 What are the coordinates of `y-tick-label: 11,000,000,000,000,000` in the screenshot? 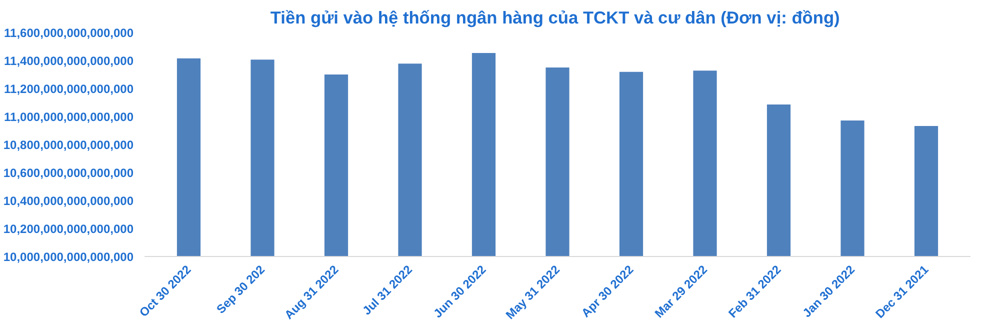 It's located at (69, 117).